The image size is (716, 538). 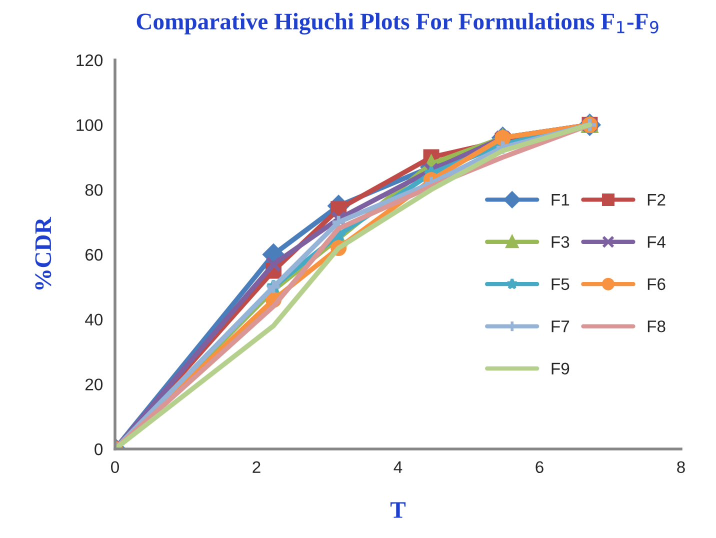 I want to click on y-tick-label: 40, so click(x=94, y=320).